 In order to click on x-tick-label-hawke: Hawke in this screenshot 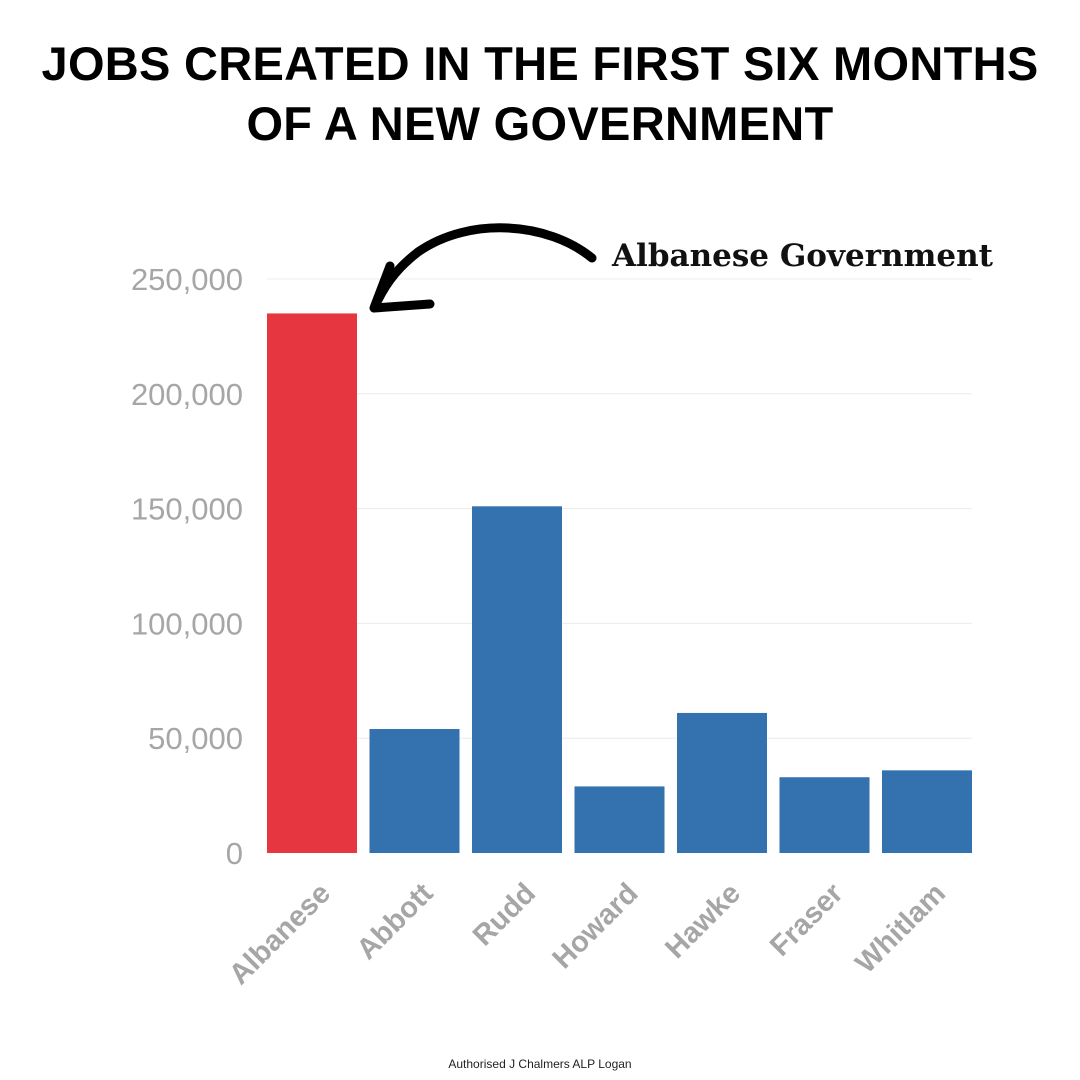, I will do `click(703, 921)`.